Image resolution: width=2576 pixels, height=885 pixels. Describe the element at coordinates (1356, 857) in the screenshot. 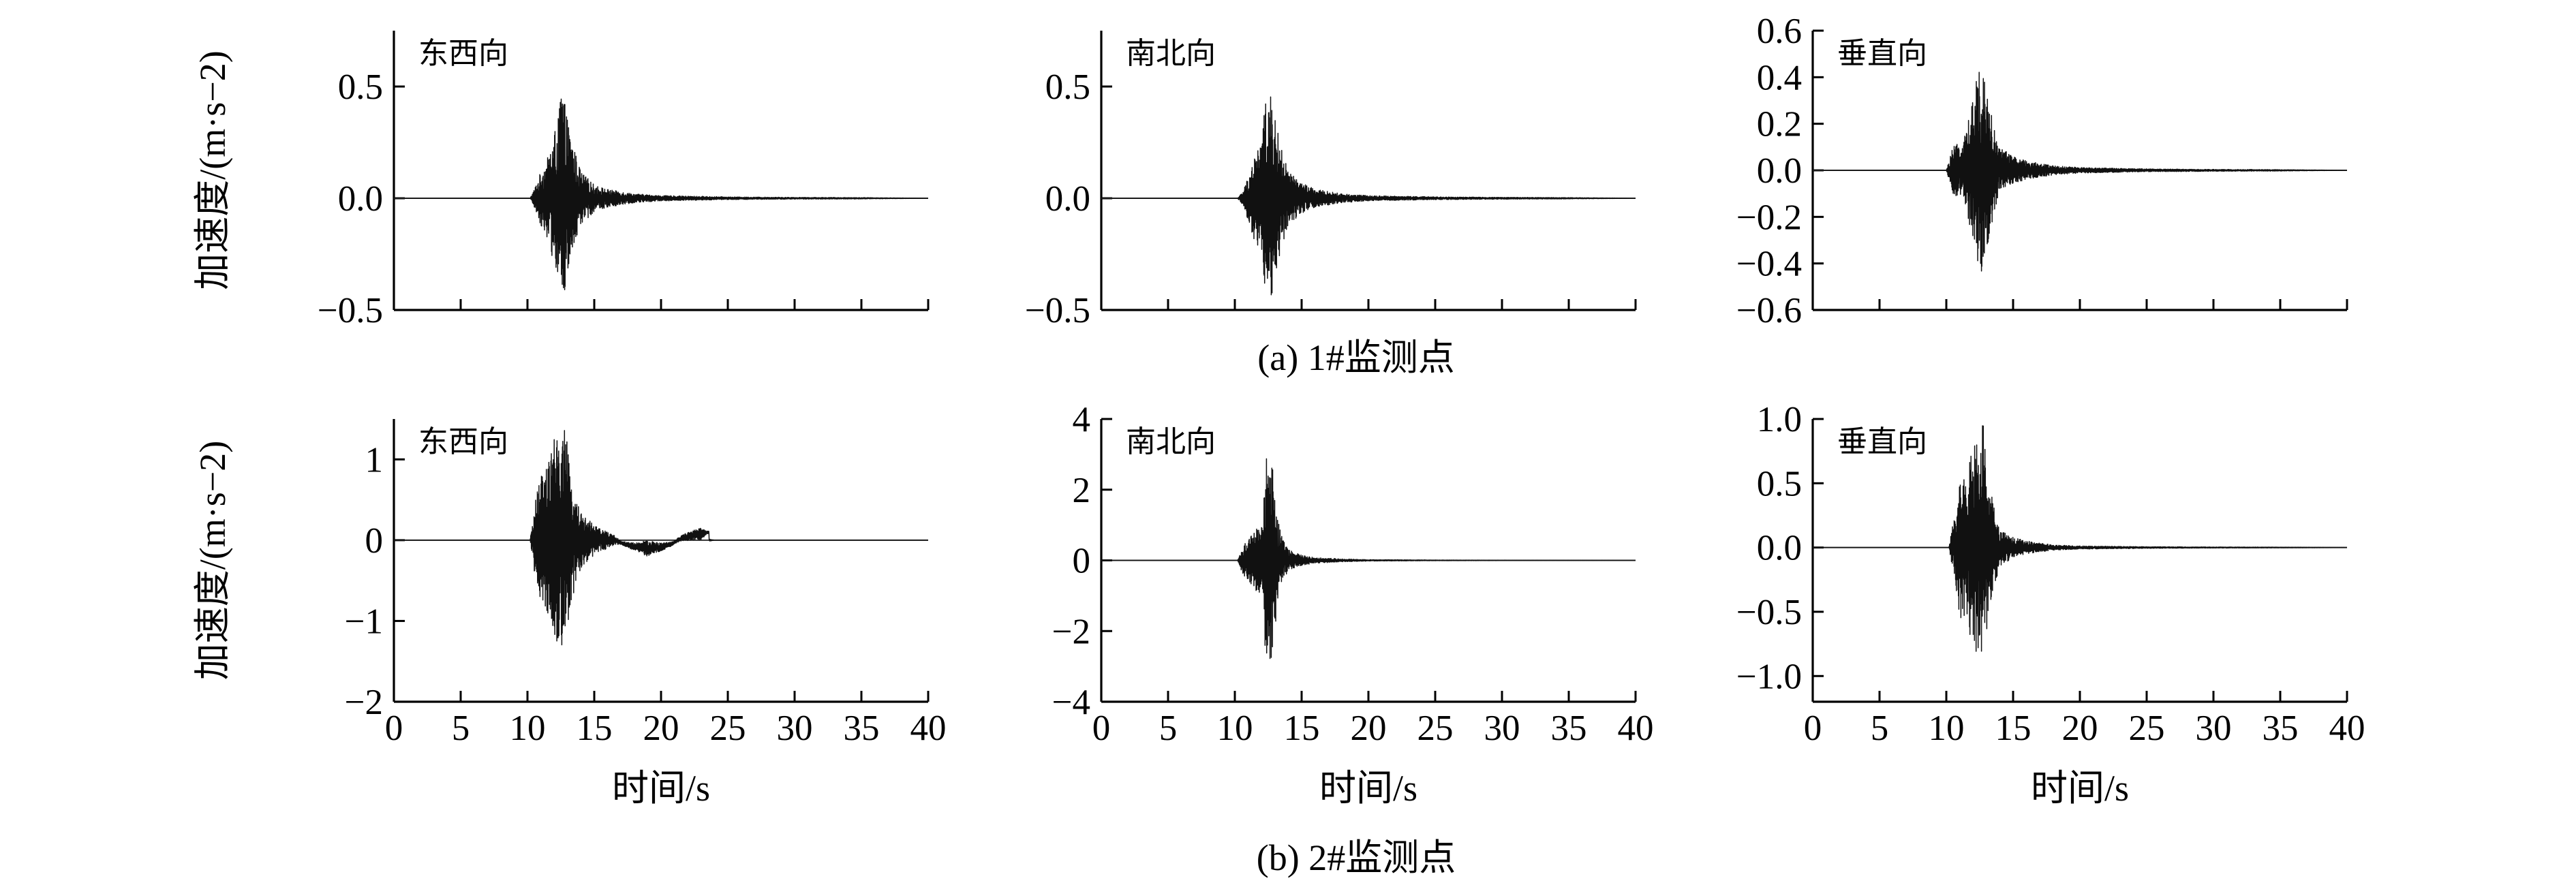

I see `caption-b: (b) 2#监测点` at that location.